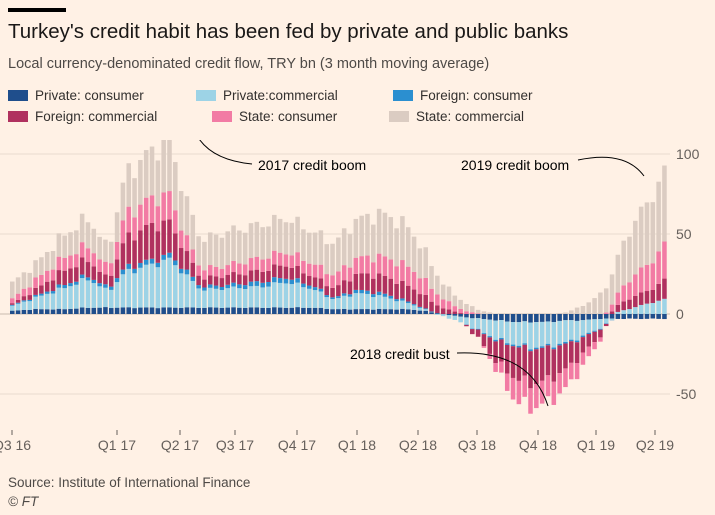 This screenshot has width=715, height=515. What do you see at coordinates (89, 95) in the screenshot?
I see `legend-label: Private: consumer` at bounding box center [89, 95].